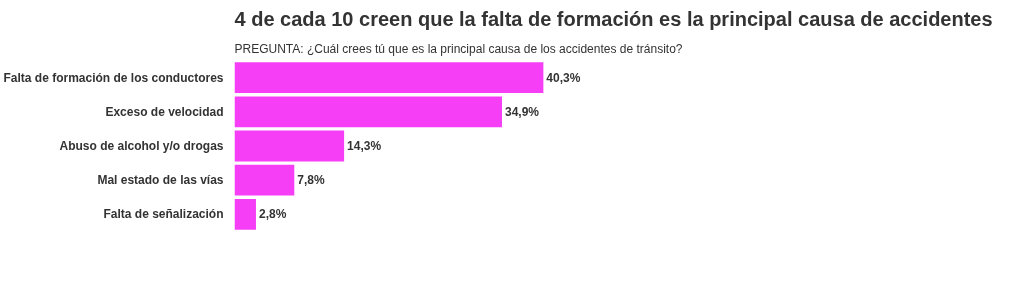  What do you see at coordinates (163, 214) in the screenshot?
I see `y-tick-label: Falta de señalización` at bounding box center [163, 214].